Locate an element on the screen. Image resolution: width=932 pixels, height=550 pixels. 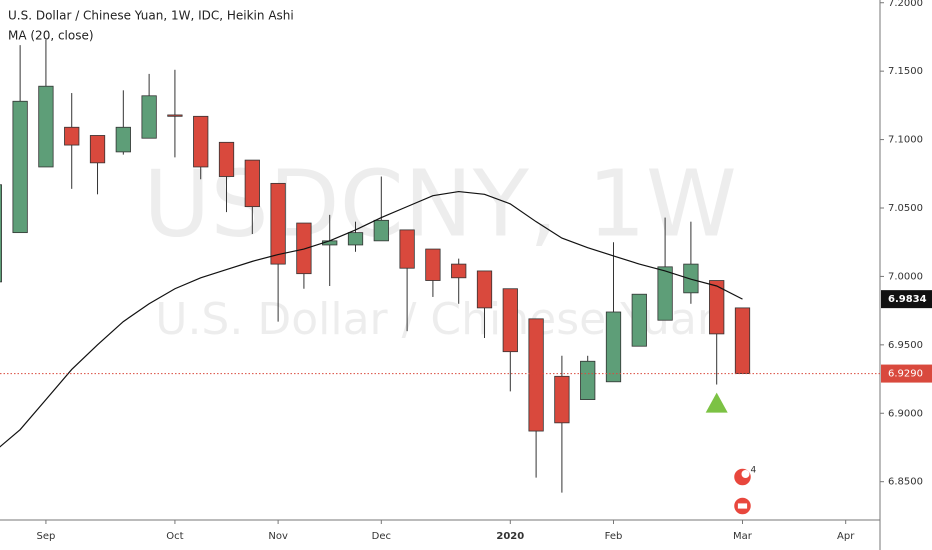
y-tick-label: 6.8500 is located at coordinates (905, 482).